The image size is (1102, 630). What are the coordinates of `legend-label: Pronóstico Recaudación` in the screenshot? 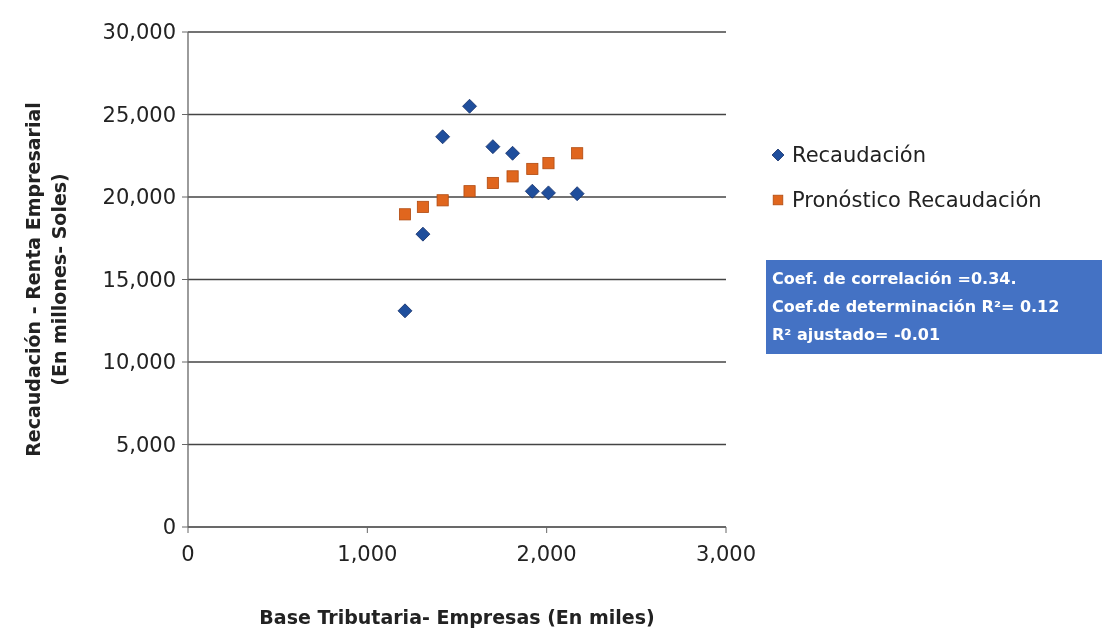 It's located at (917, 200).